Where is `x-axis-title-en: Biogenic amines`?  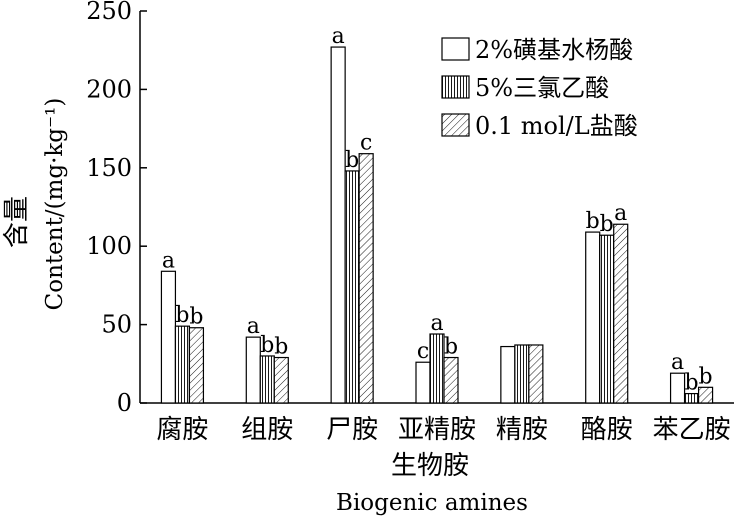
x-axis-title-en: Biogenic amines is located at coordinates (432, 503).